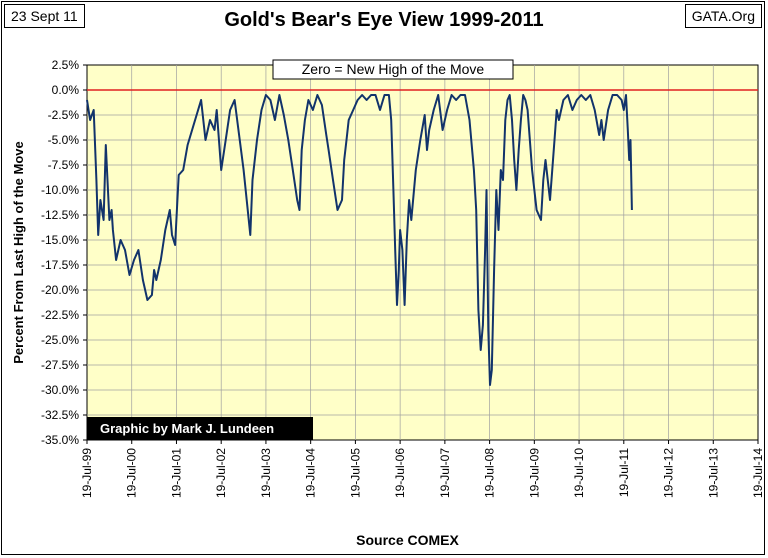 The image size is (768, 558). I want to click on credit-box, so click(200, 428).